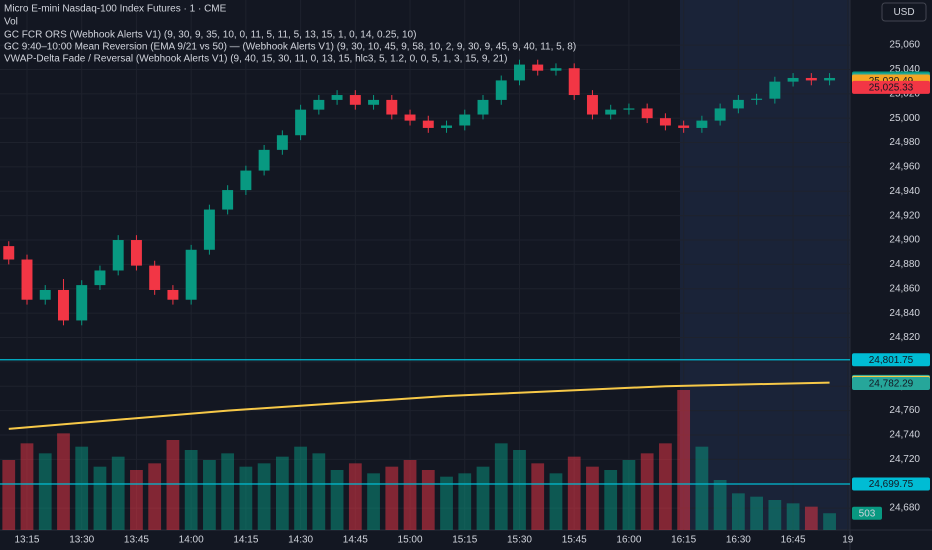 The image size is (932, 550). Describe the element at coordinates (904, 337) in the screenshot. I see `y-tick-label: 24,820` at that location.